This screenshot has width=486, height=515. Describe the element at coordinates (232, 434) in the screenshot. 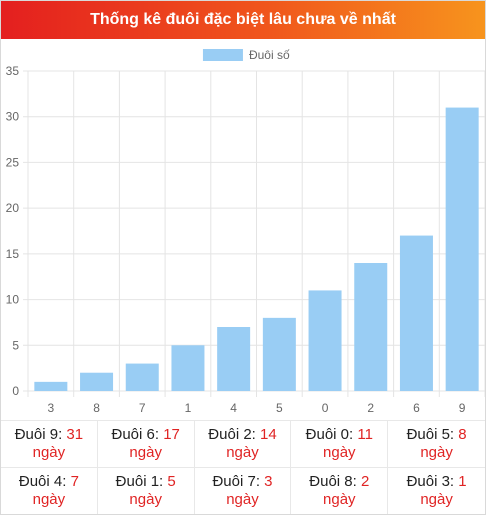

I see `stat-label: Đuôi 2:` at that location.